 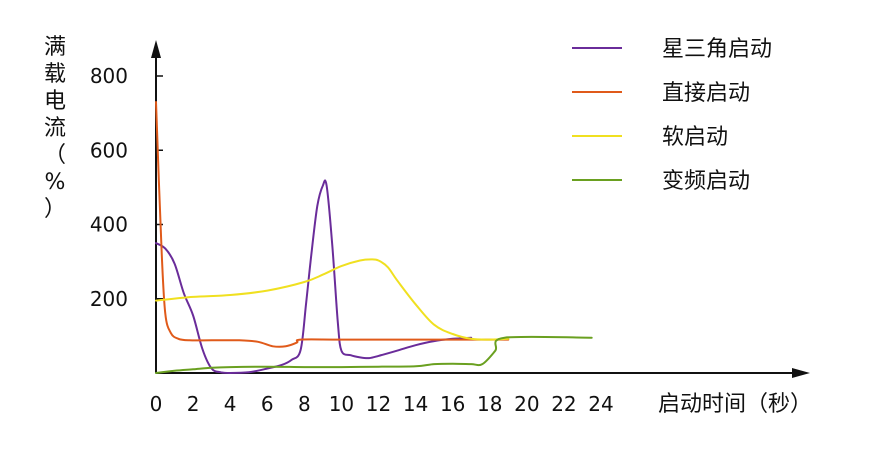 What do you see at coordinates (415, 404) in the screenshot?
I see `x-tick-label: 14` at bounding box center [415, 404].